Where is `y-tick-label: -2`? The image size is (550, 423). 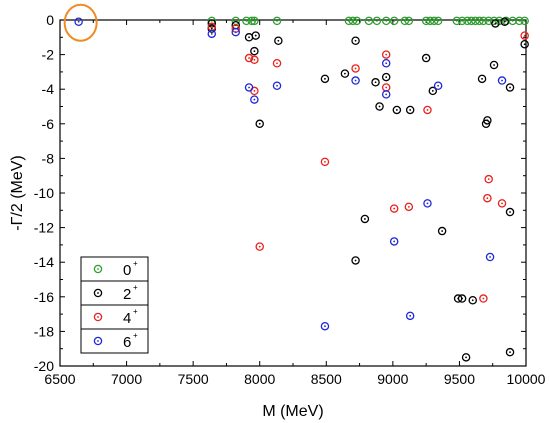
y-tick-label: -2 is located at coordinates (48, 55).